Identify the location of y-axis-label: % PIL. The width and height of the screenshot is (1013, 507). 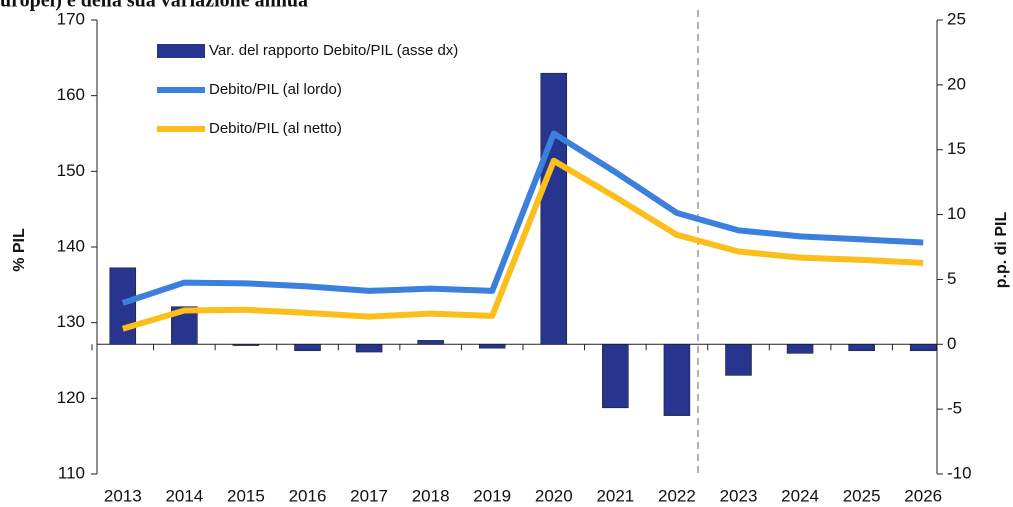
(19, 250).